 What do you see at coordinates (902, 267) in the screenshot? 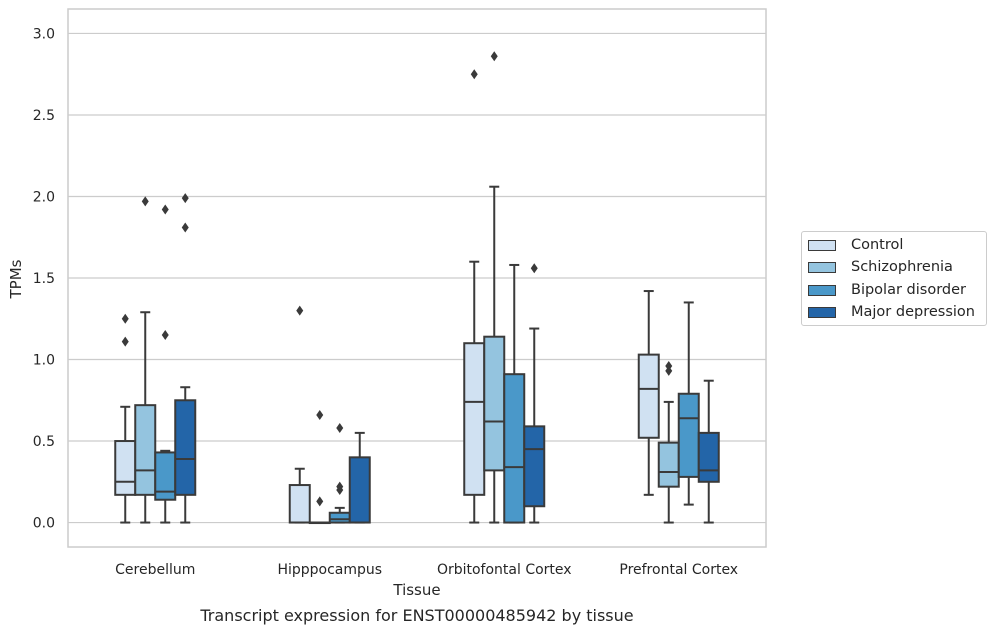
I see `legend-label-schizophrenia: Schizophrenia` at bounding box center [902, 267].